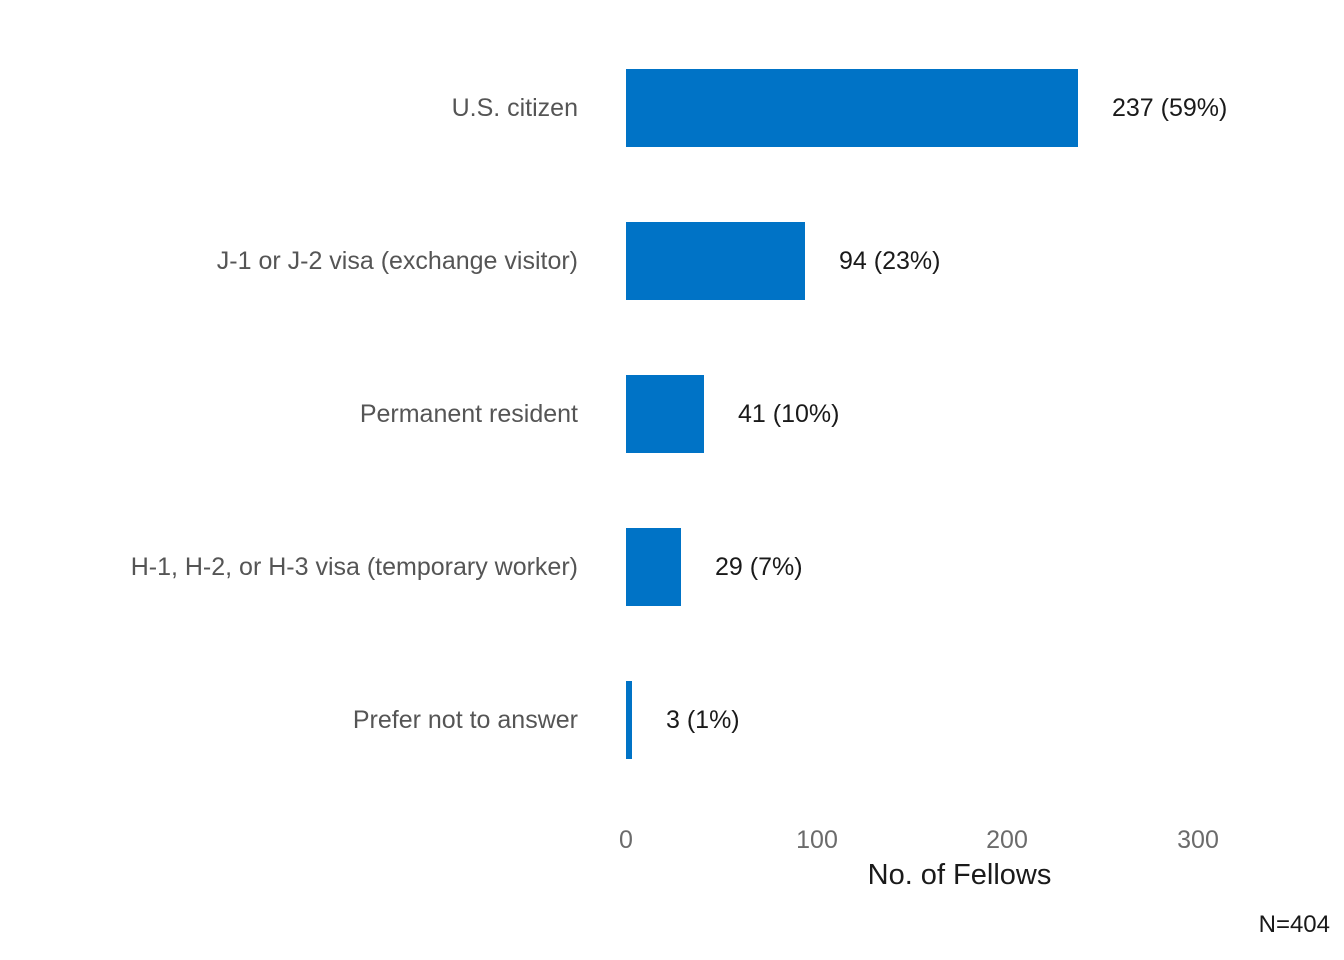 The width and height of the screenshot is (1344, 960). I want to click on category-label: J-1 or J-2 visa (exchange visitor), so click(397, 260).